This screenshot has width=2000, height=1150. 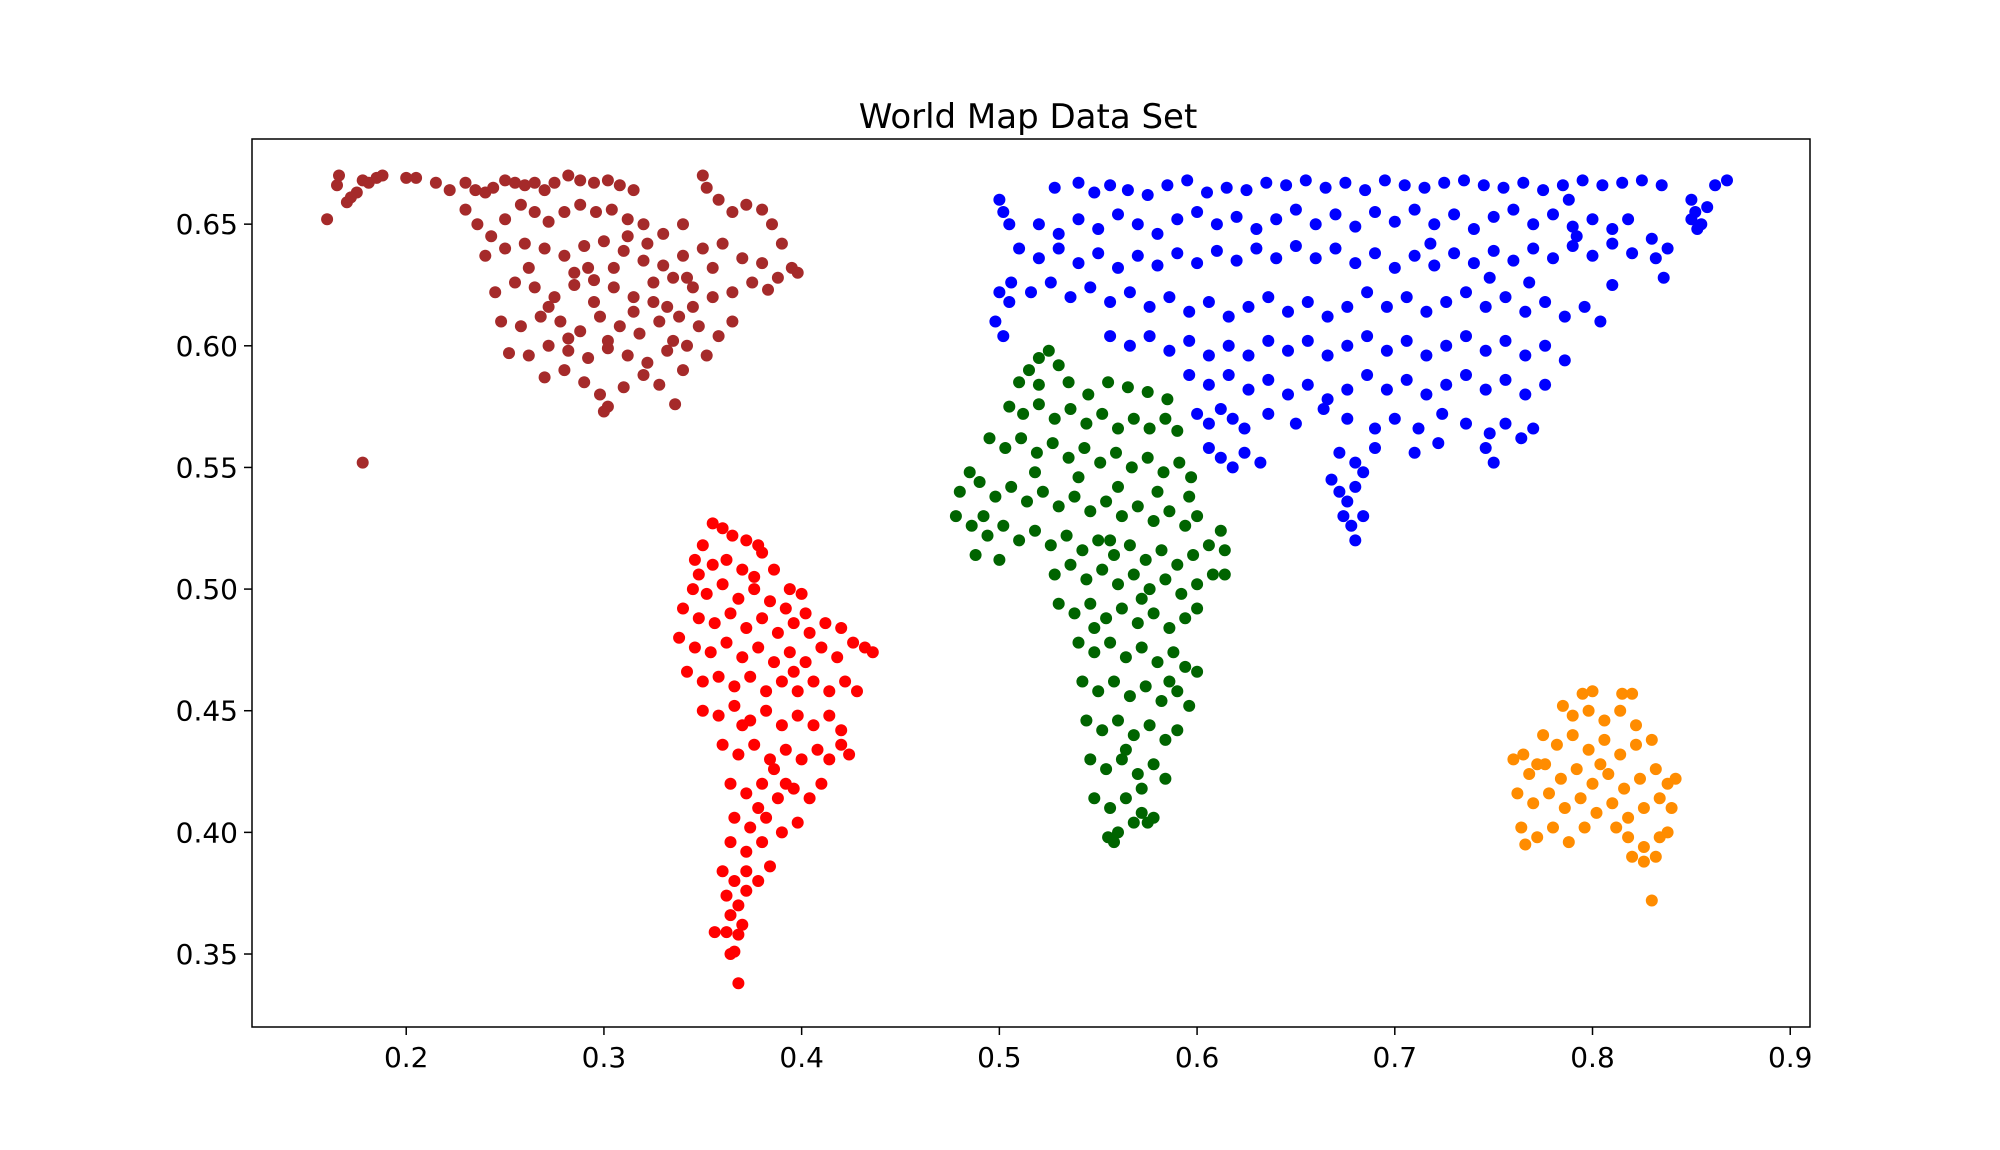 What do you see at coordinates (999, 1057) in the screenshot?
I see `x-tick-label-3: 0.5` at bounding box center [999, 1057].